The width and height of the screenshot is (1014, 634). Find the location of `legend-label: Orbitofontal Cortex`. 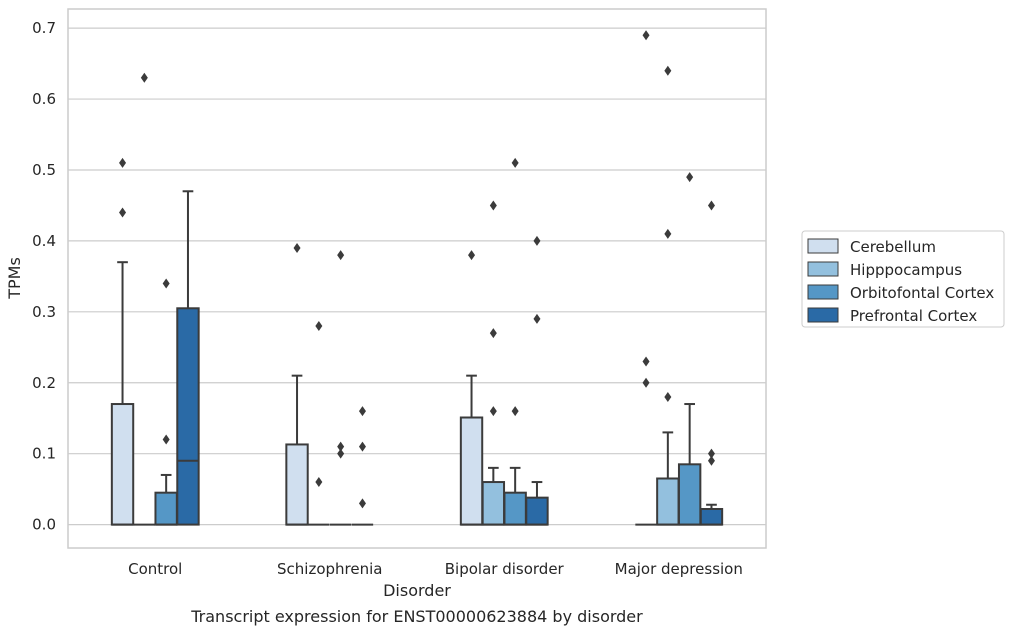

legend-label: Orbitofontal Cortex is located at coordinates (922, 293).